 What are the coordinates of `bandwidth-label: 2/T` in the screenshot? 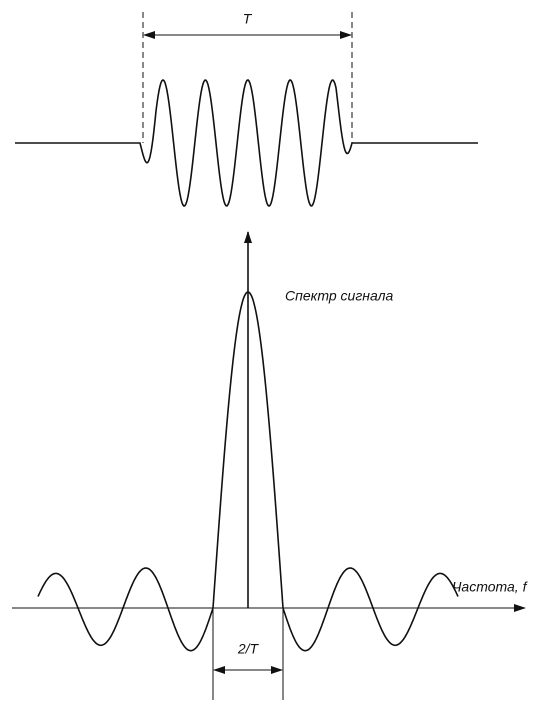 It's located at (248, 649).